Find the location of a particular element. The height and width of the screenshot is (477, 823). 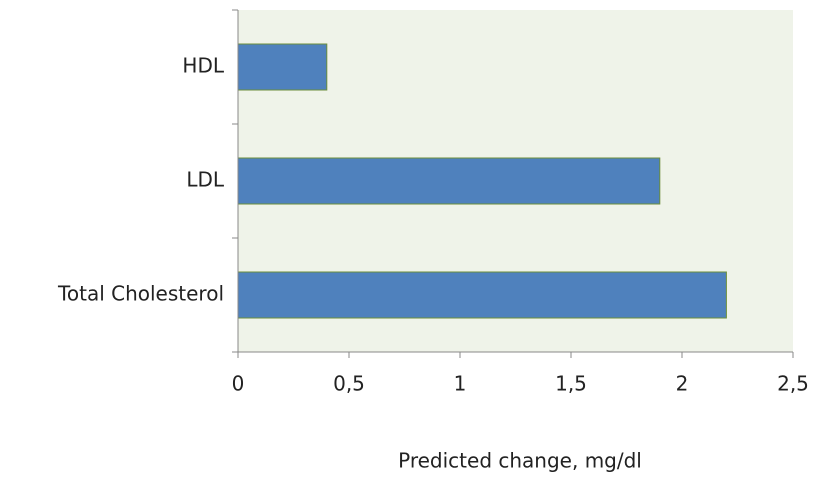

y-tick-label: Total Cholesterol is located at coordinates (140, 294).